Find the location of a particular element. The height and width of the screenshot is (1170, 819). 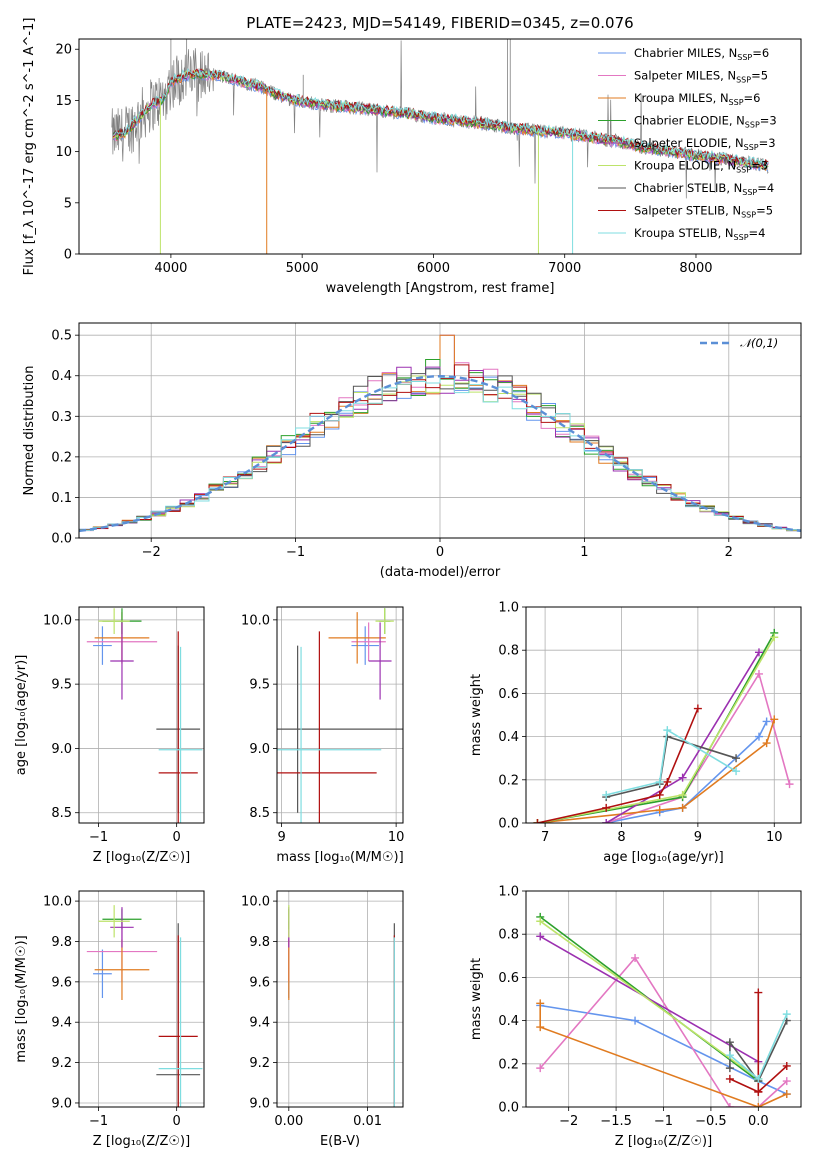

legend-text: Chabrier STELIB, N is located at coordinates (688, 188).